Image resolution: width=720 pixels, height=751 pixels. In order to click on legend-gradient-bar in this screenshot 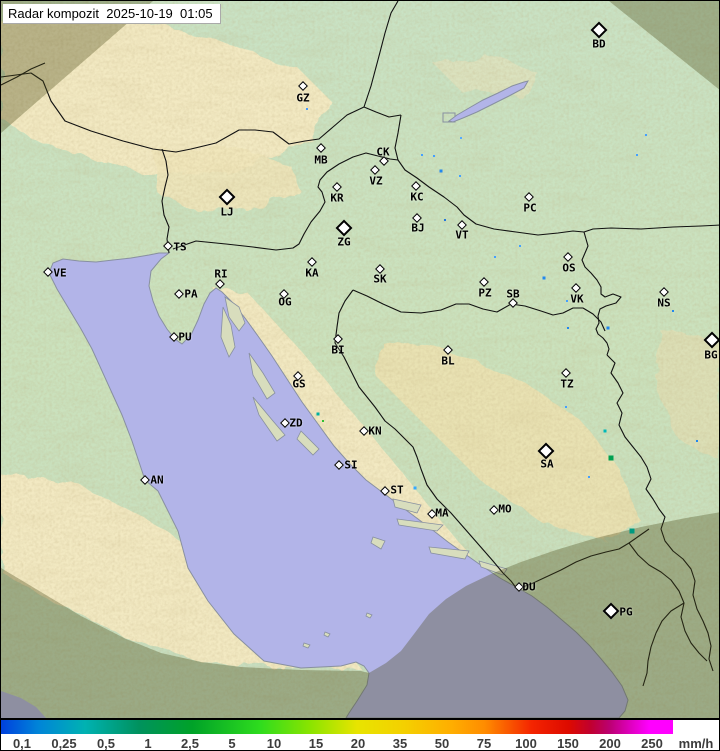, I will do `click(337, 727)`.